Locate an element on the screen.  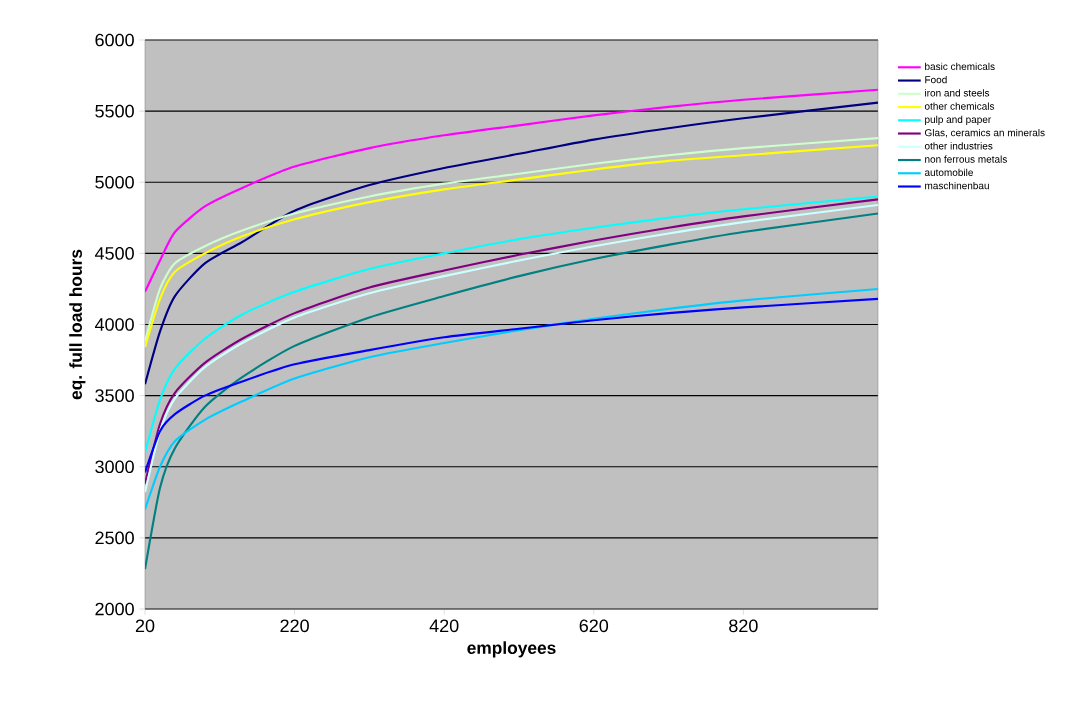
legend-label: automobile is located at coordinates (948, 172).